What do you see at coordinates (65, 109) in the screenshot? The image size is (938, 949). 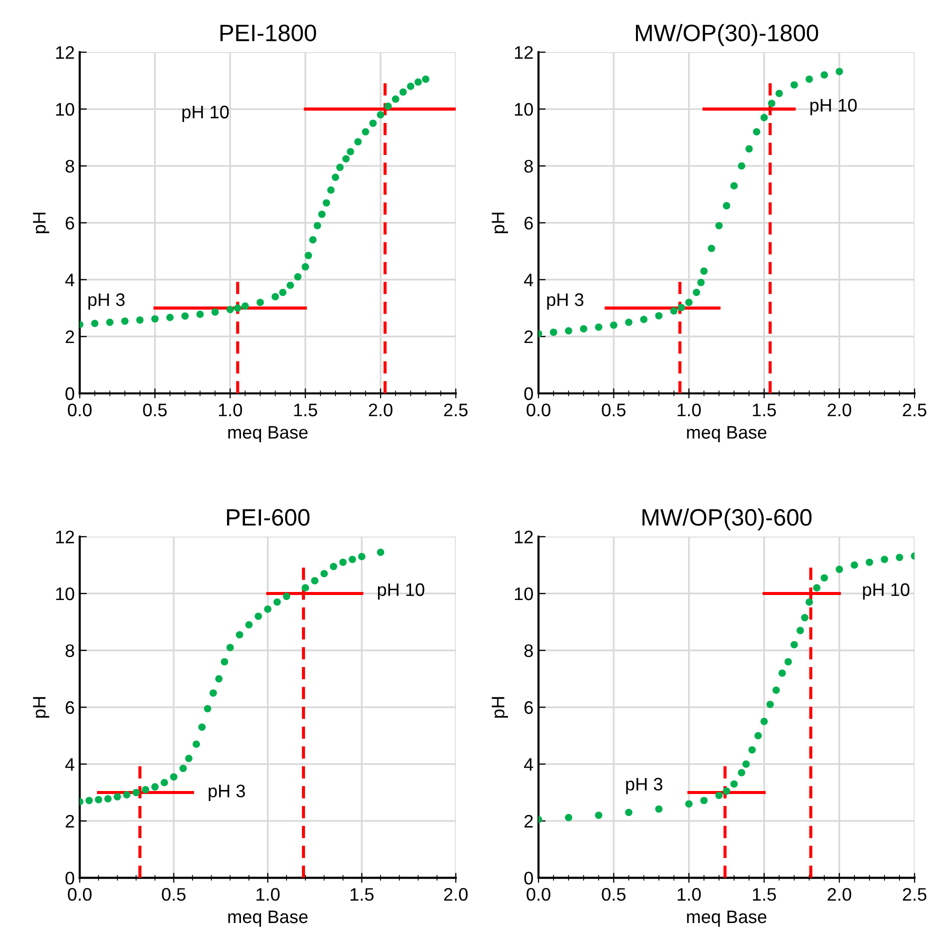 I see `y-tick-label: 10` at bounding box center [65, 109].